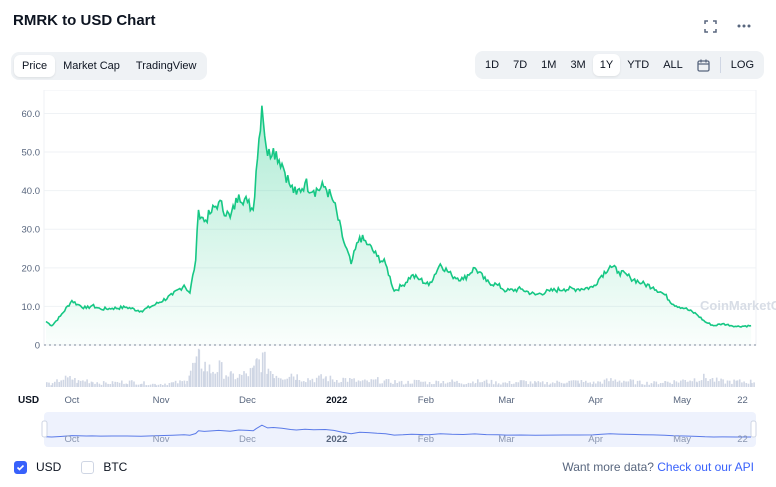 The image size is (776, 487). What do you see at coordinates (44, 429) in the screenshot?
I see `navigator-left-handle` at bounding box center [44, 429].